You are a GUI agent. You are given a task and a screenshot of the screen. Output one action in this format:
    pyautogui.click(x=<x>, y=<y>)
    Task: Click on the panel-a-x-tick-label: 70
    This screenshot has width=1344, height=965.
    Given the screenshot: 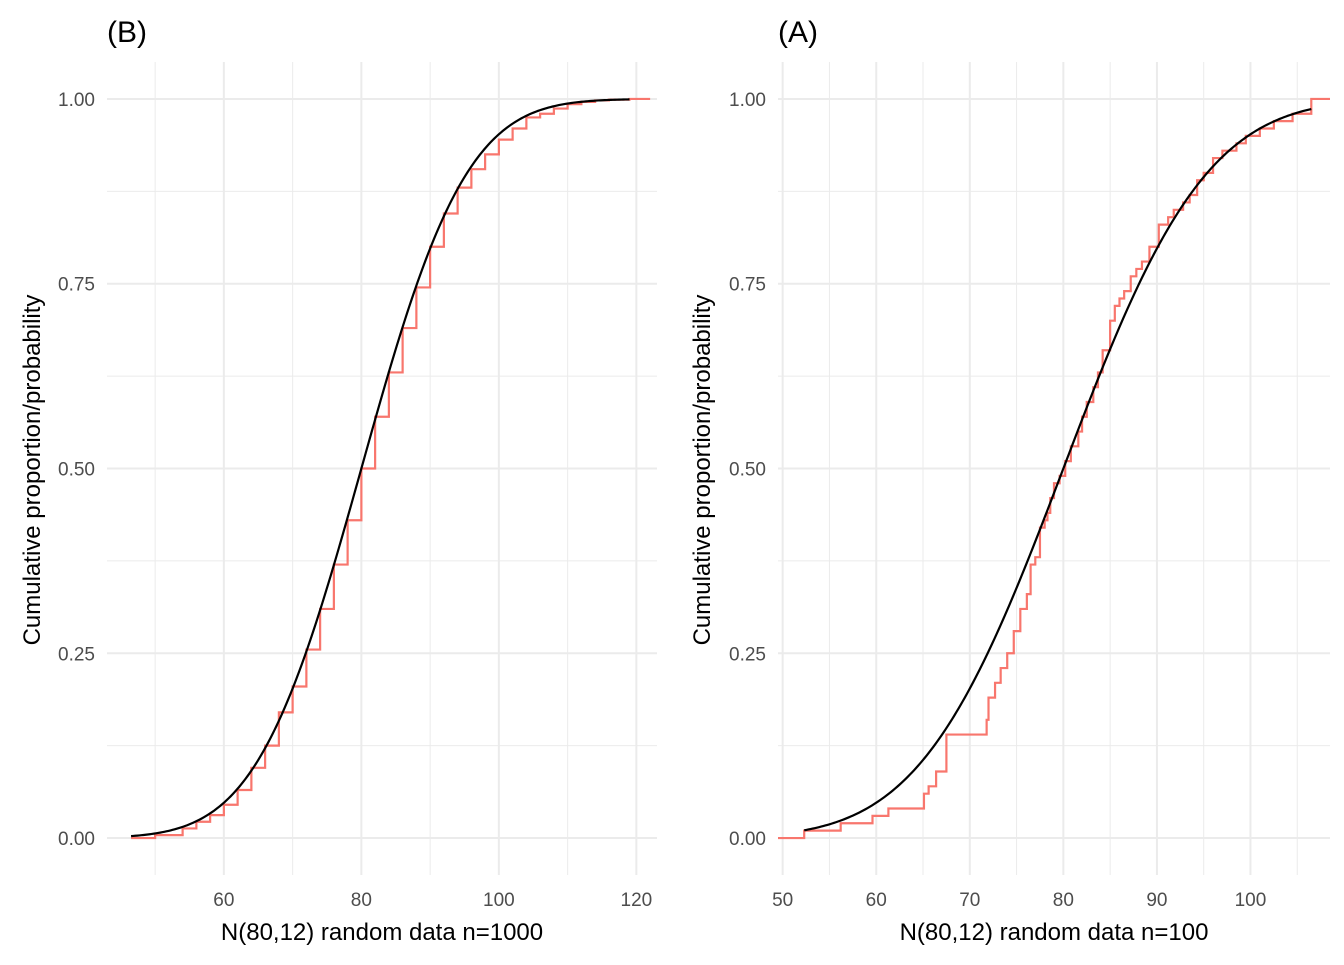 What is the action you would take?
    pyautogui.click(x=969, y=900)
    